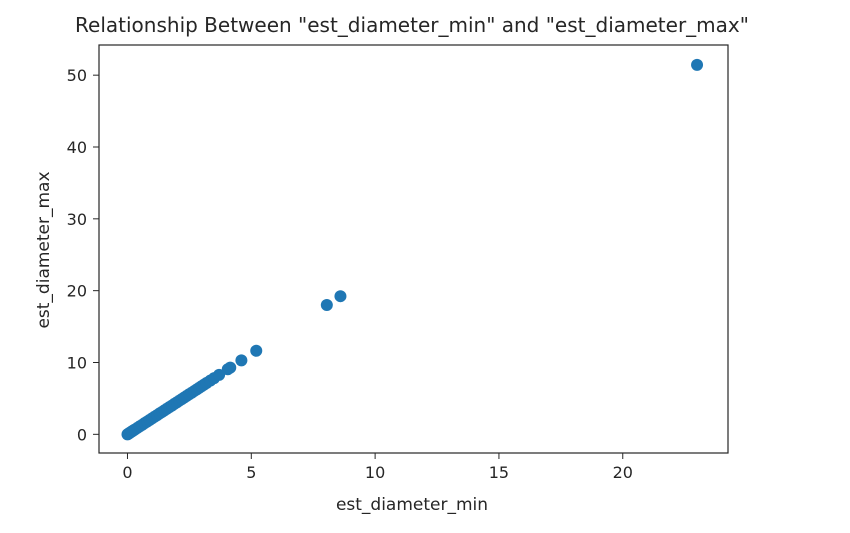 The image size is (850, 533). I want to click on y-tick-label: 0, so click(82, 434).